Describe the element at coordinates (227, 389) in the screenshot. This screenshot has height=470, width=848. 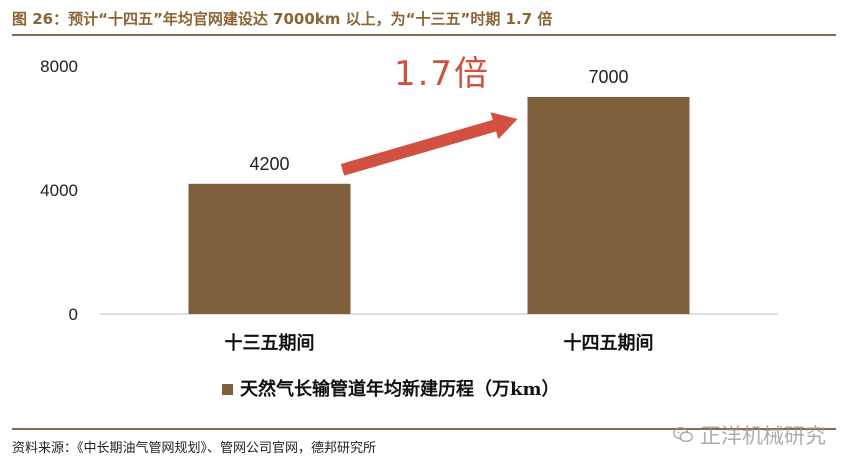
I see `legend-swatch` at that location.